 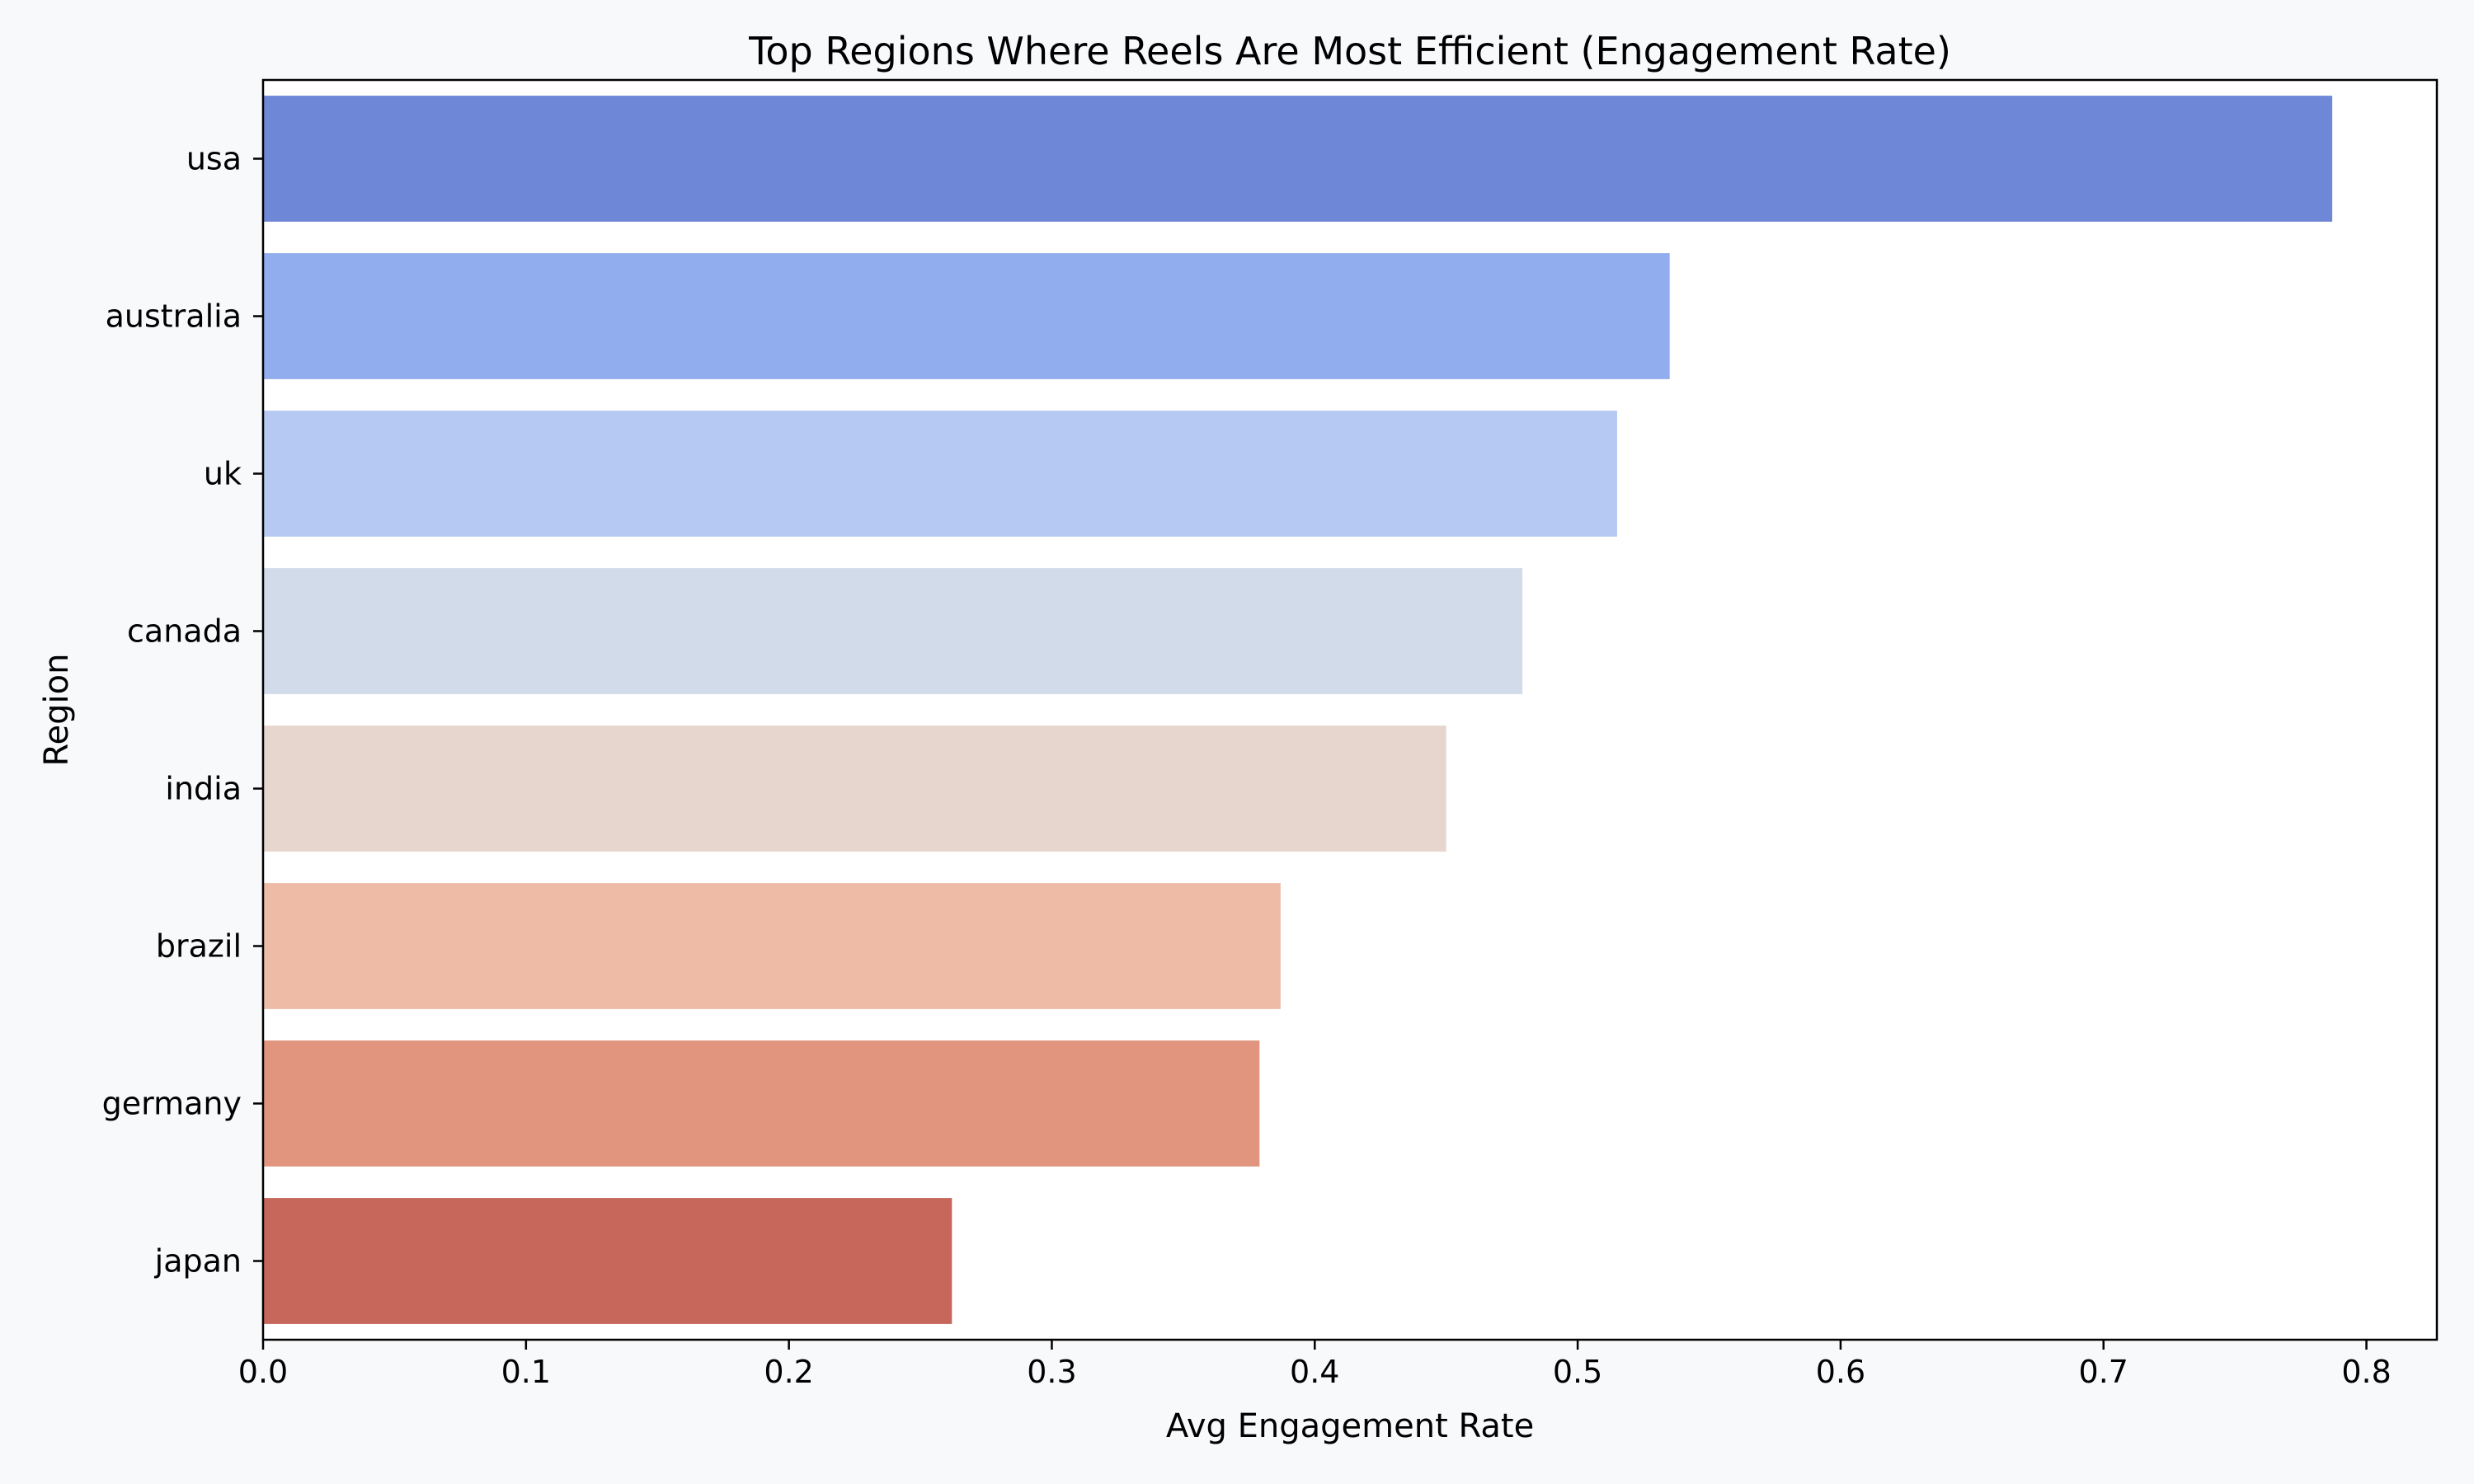 What do you see at coordinates (172, 1104) in the screenshot?
I see `y-tick-label-germany: germany` at bounding box center [172, 1104].